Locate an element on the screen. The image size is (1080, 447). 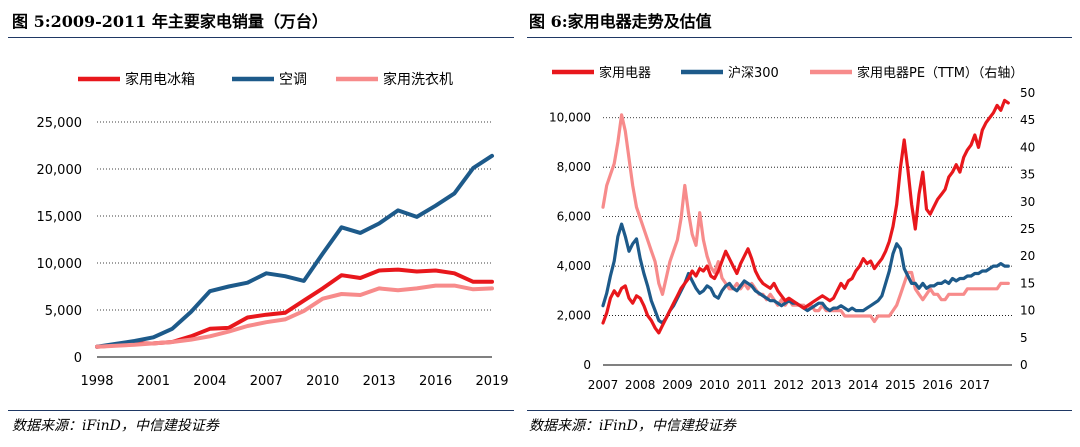
right-y-left-tick-label: 8,000 is located at coordinates (574, 167).